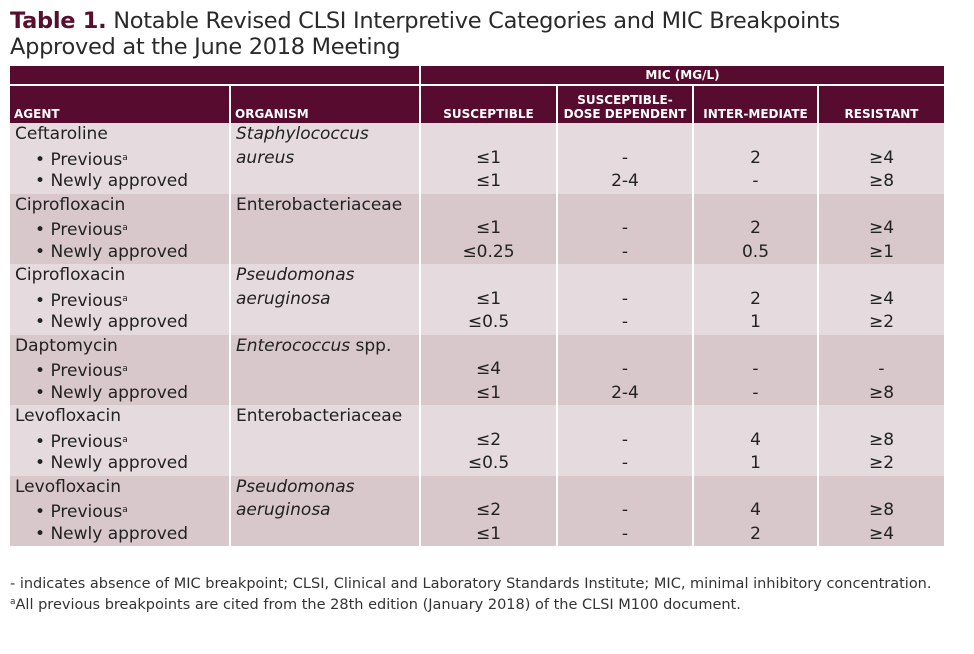 The image size is (974, 654). Describe the element at coordinates (755, 298) in the screenshot. I see `intermediate-previous: 2` at that location.